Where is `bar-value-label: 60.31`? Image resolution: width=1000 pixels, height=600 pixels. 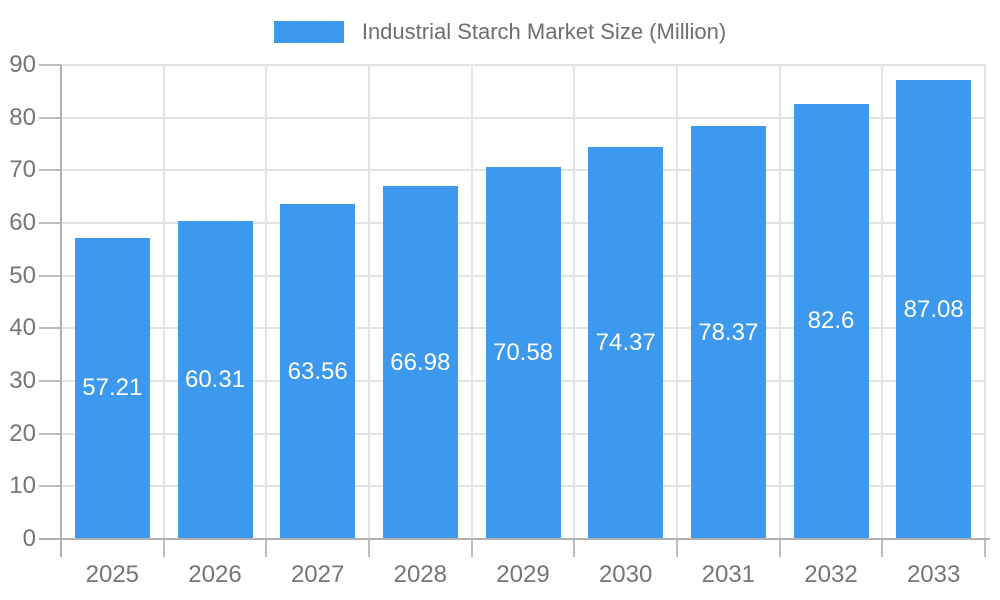
bar-value-label: 60.31 is located at coordinates (215, 380).